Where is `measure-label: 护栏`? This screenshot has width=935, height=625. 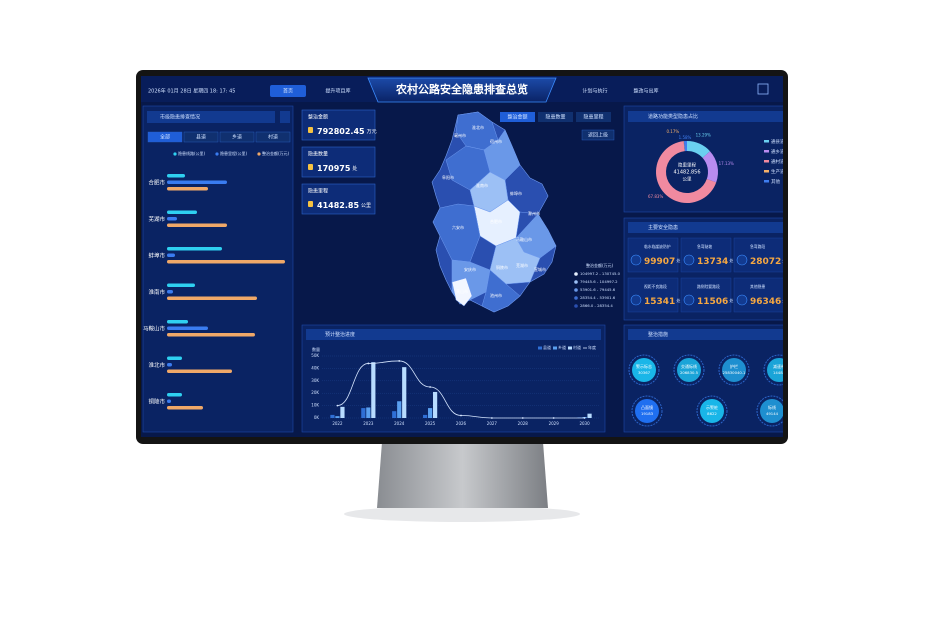 measure-label: 护栏 is located at coordinates (734, 366).